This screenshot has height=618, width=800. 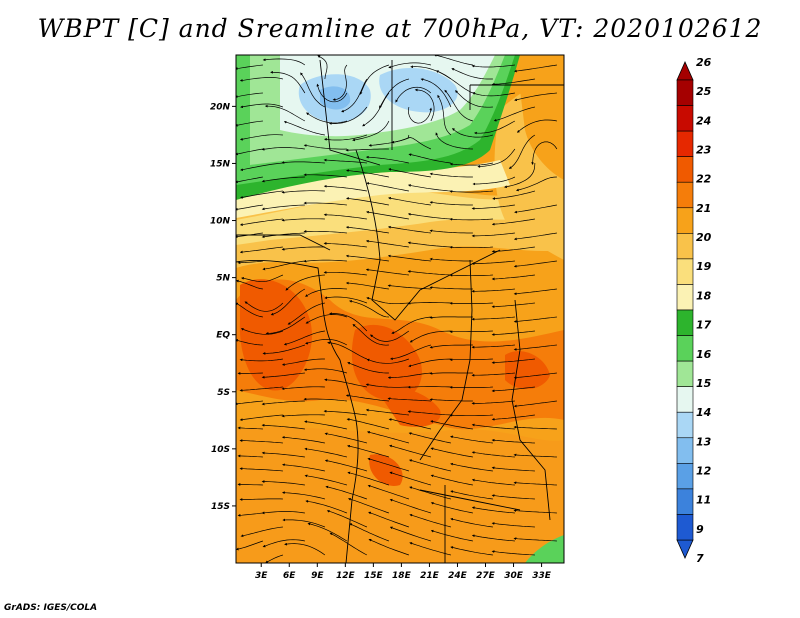 What do you see at coordinates (220, 107) in the screenshot?
I see `lat-tick-label: 20N` at bounding box center [220, 107].